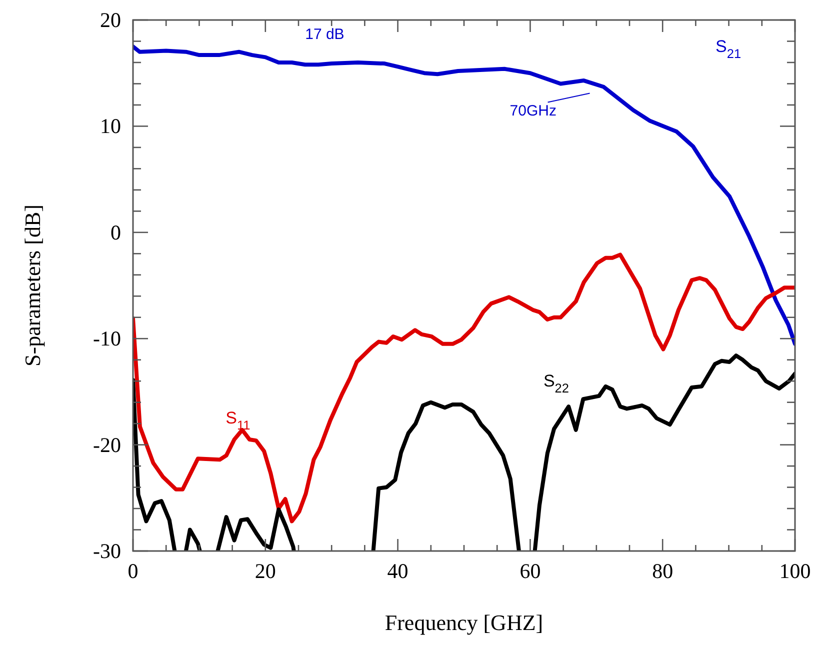 The image size is (821, 646). What do you see at coordinates (107, 551) in the screenshot?
I see `y-tick-label: -30` at bounding box center [107, 551].